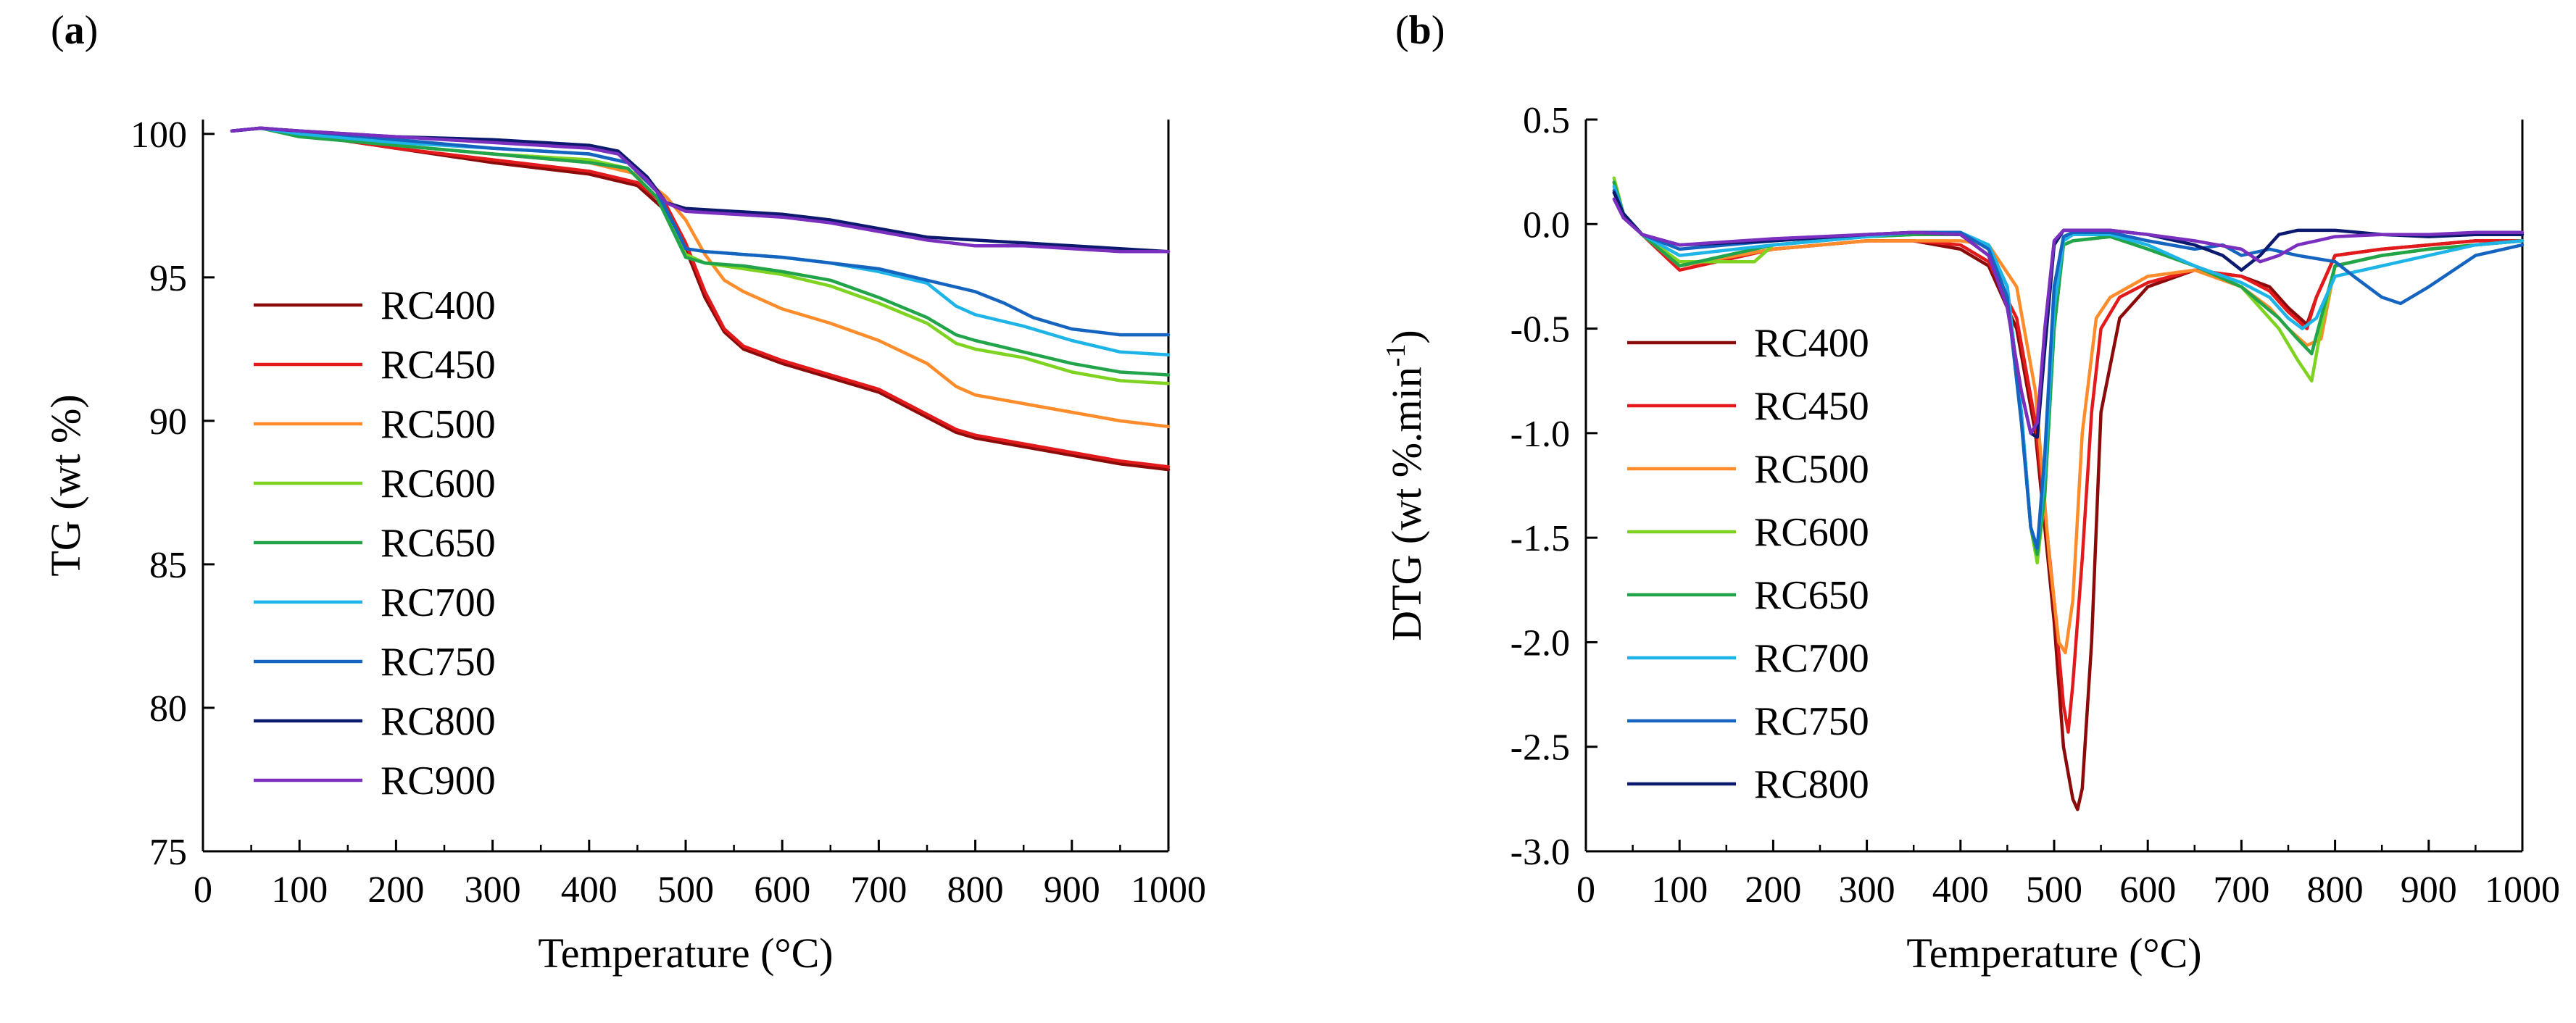  Describe the element at coordinates (438, 781) in the screenshot. I see `legend-label-rc900: RC900` at that location.